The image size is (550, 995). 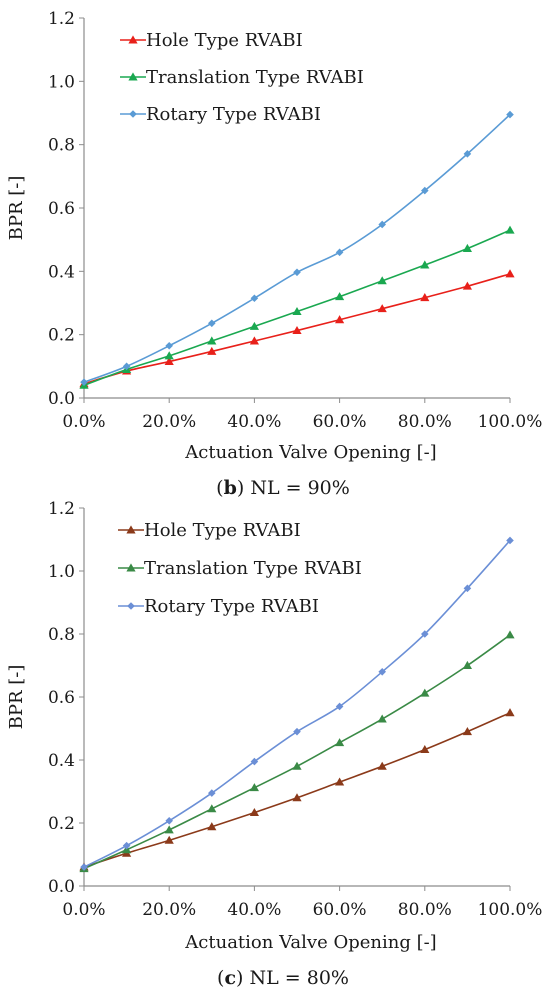 What do you see at coordinates (61, 824) in the screenshot?
I see `y-tick-label: 0.2` at bounding box center [61, 824].